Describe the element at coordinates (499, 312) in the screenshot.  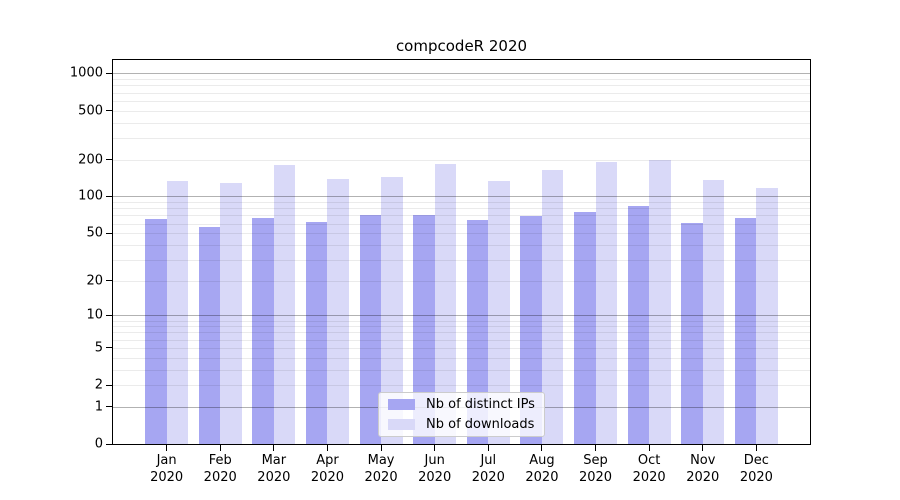
I see `bar-downloads-jul` at that location.